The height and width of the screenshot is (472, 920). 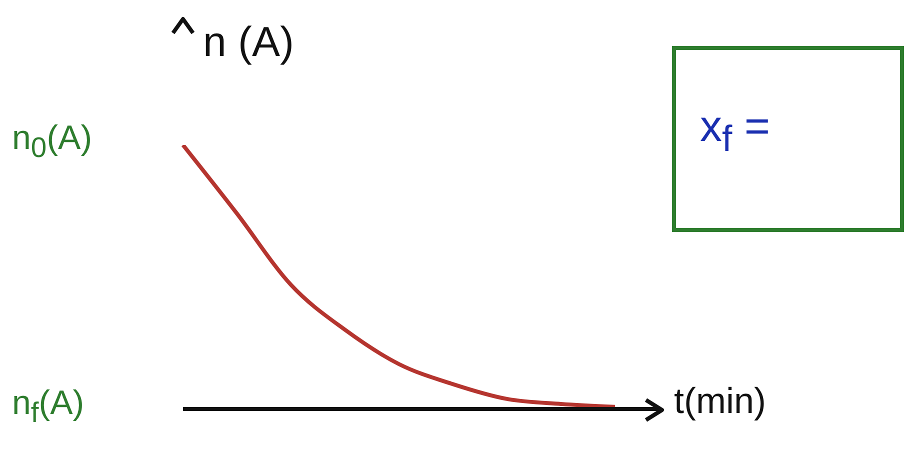 What do you see at coordinates (52, 141) in the screenshot?
I see `text: n$_{0}$(A)` at bounding box center [52, 141].